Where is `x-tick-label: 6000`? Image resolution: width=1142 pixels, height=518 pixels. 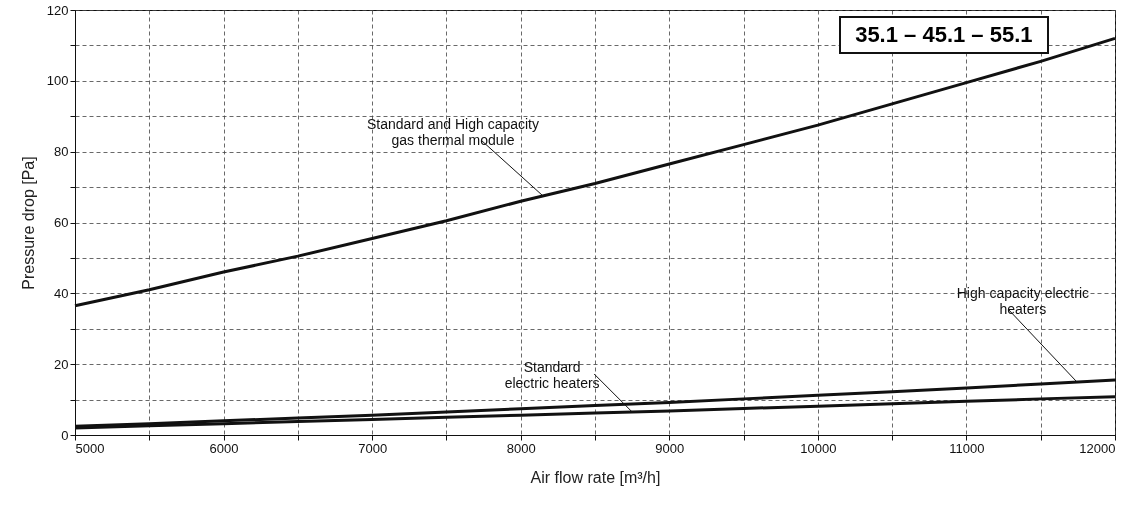 x-tick-label: 6000 is located at coordinates (224, 448).